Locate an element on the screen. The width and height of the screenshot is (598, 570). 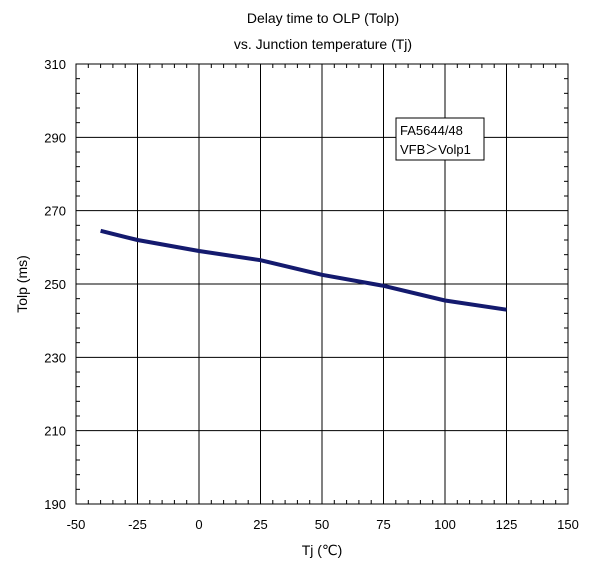
annotation-line-2: VFB＞Volp1 is located at coordinates (435, 149).